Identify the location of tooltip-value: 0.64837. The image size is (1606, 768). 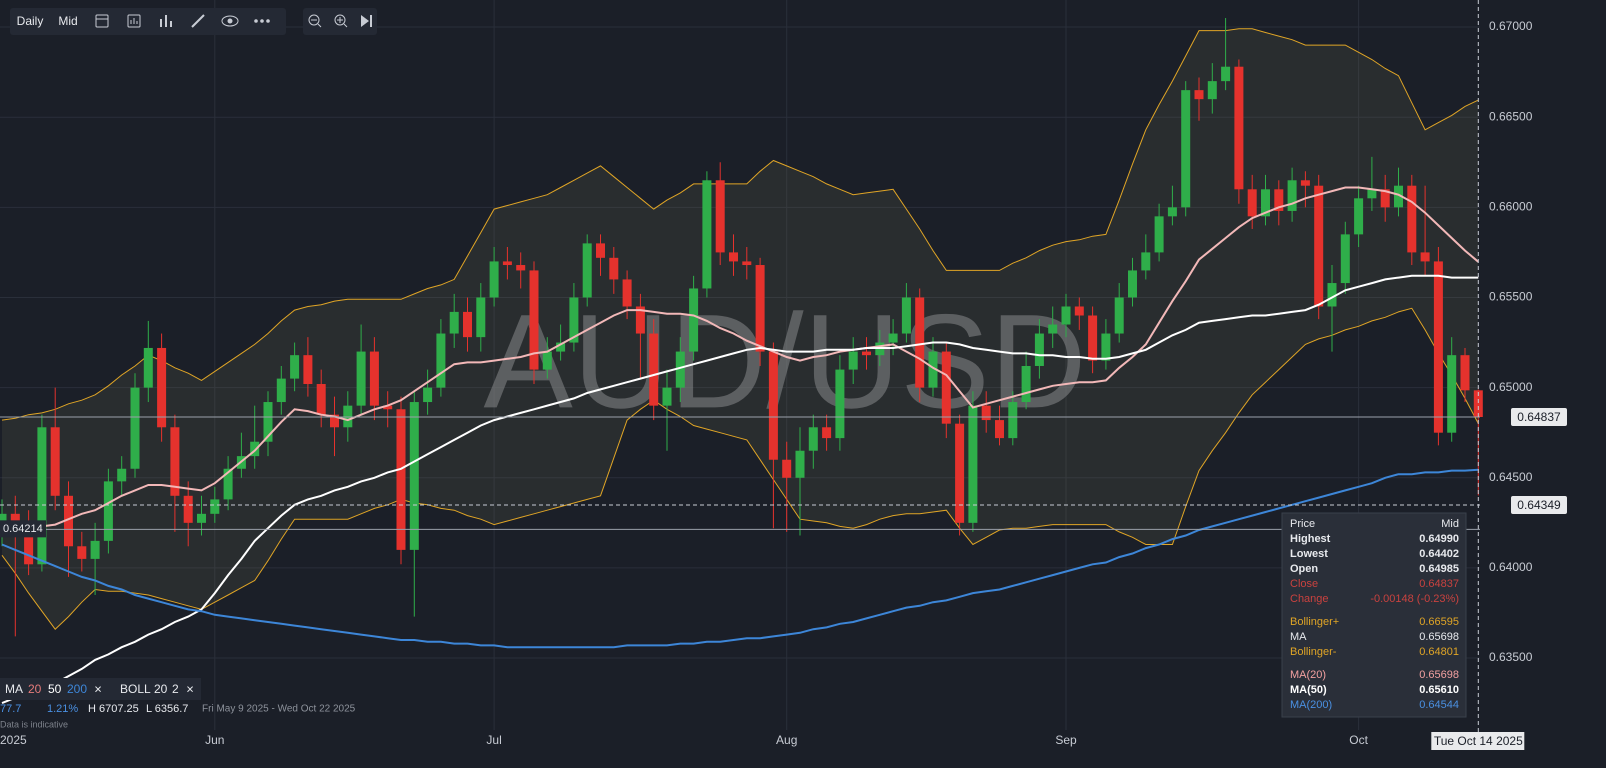
(1439, 584).